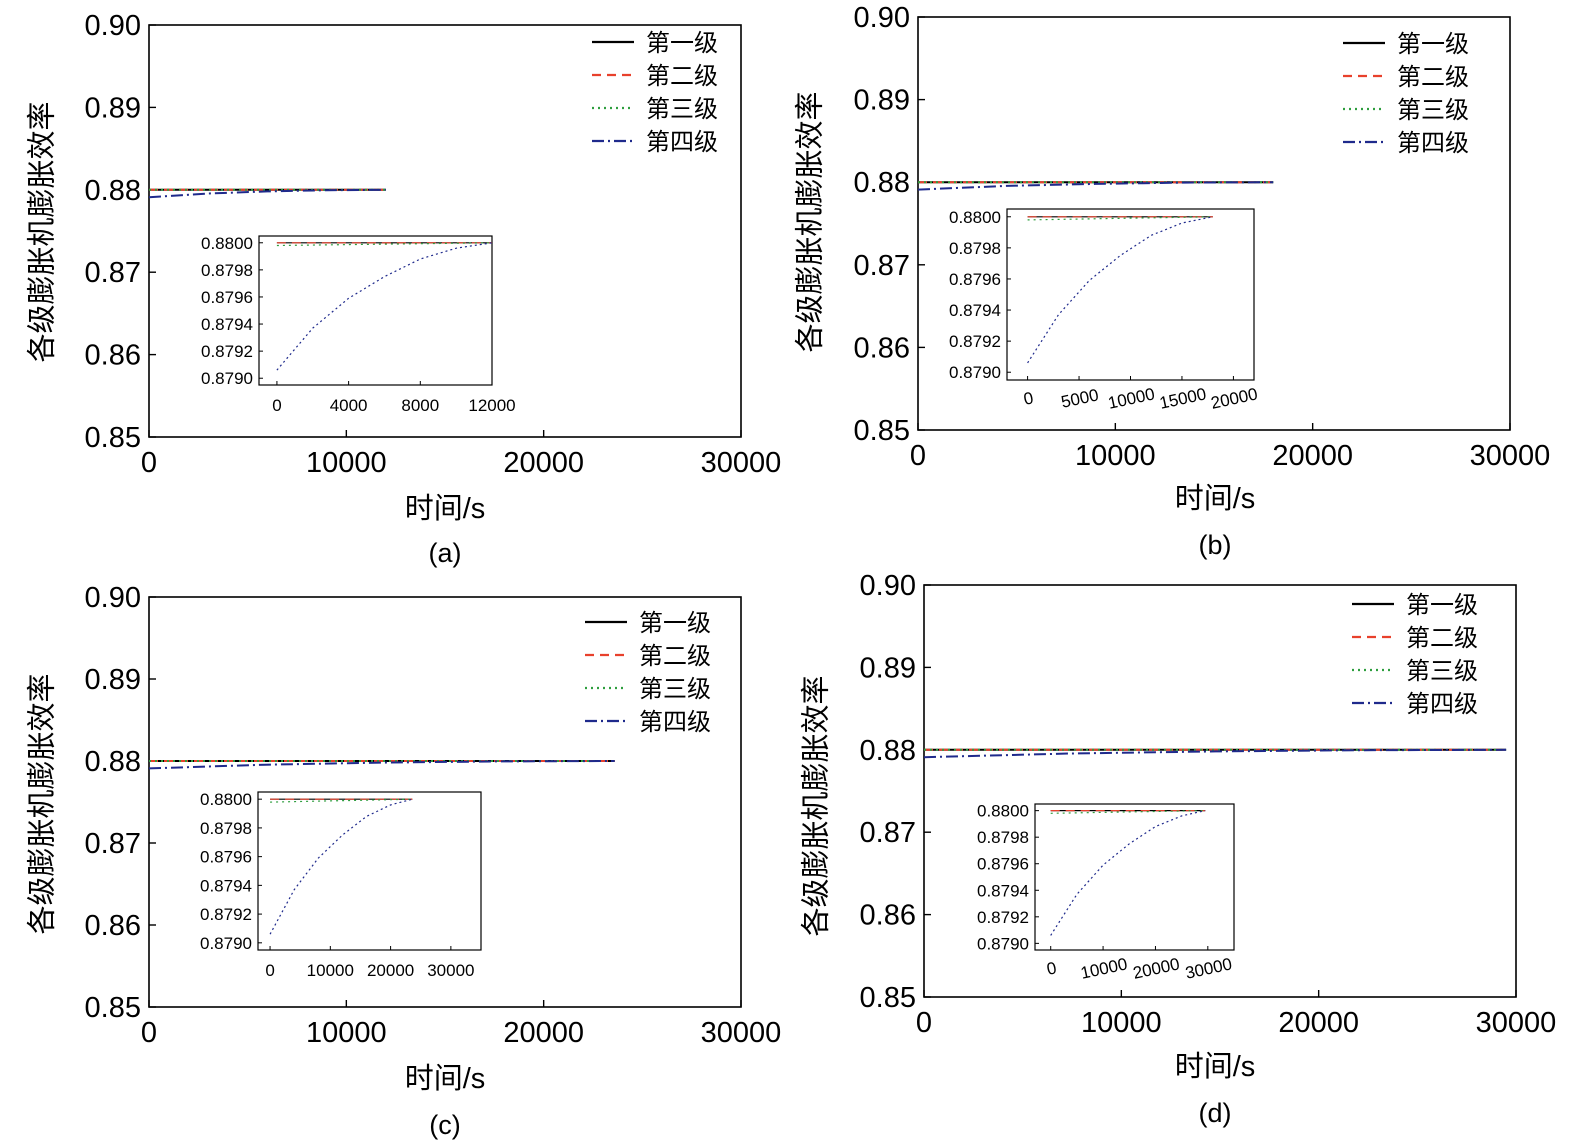 This screenshot has height=1148, width=1573. What do you see at coordinates (227, 351) in the screenshot?
I see `inset-y-tick-label: 0.8792` at bounding box center [227, 351].